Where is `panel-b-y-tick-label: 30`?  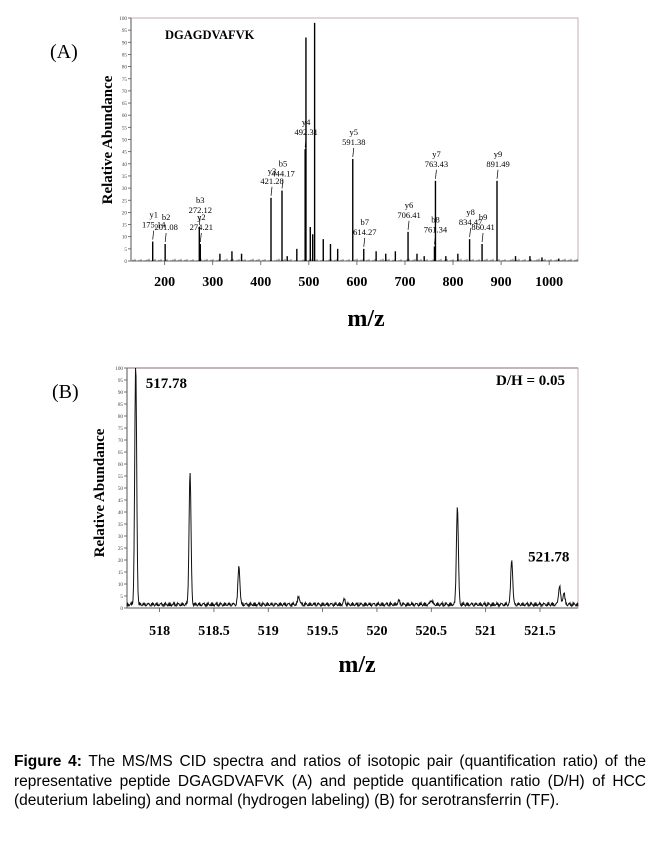 panel-b-y-tick-label: 30 is located at coordinates (121, 537).